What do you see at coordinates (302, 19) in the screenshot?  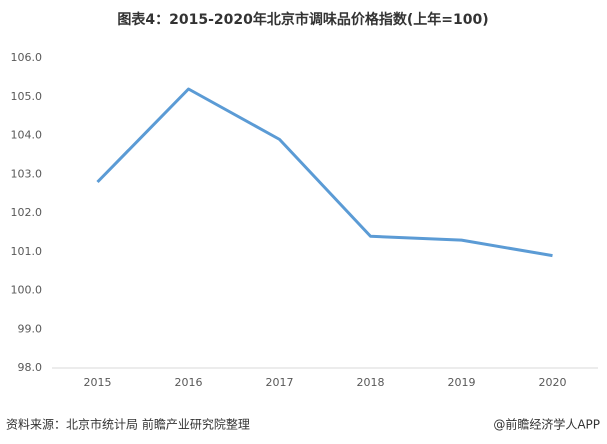 I see `chart-title: 图表4：2015-2020年北京市调味品价格指数(上年=100)` at bounding box center [302, 19].